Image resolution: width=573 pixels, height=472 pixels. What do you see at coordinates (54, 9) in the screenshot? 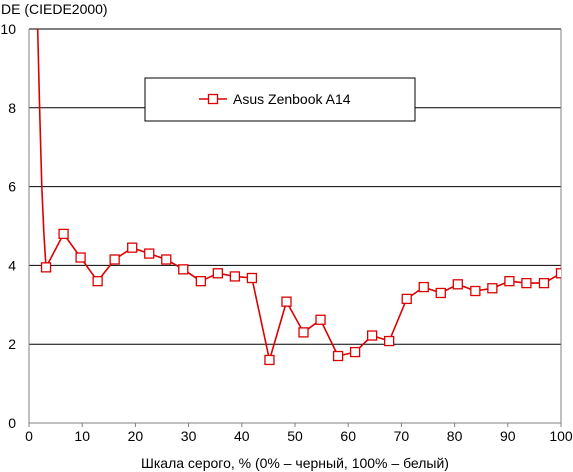
I see `y-axis-title: DE (CIEDE2000)` at bounding box center [54, 9].